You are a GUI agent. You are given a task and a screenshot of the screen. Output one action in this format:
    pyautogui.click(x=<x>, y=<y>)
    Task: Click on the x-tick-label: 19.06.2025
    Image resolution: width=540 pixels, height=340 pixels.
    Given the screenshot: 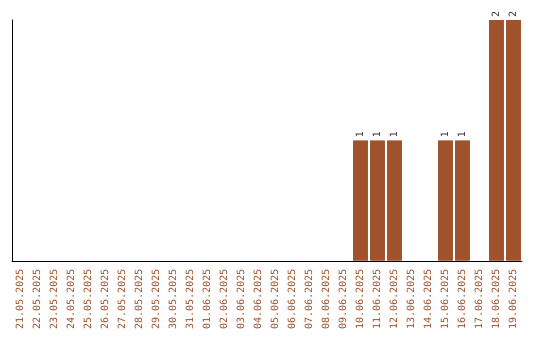 What is the action you would take?
    pyautogui.click(x=513, y=299)
    